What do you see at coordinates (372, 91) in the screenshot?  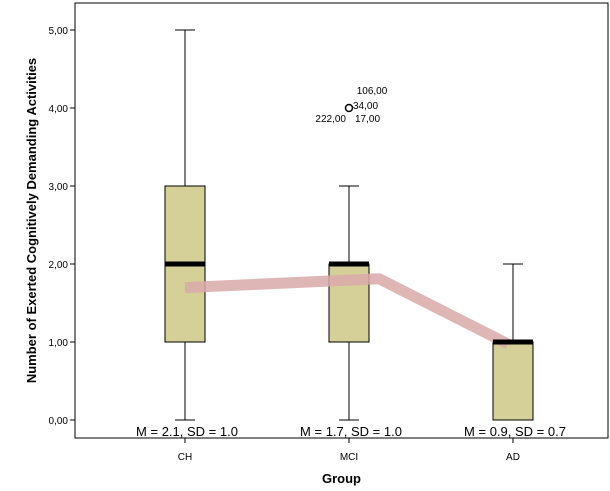 I see `outlier-label: 106,00` at bounding box center [372, 91].